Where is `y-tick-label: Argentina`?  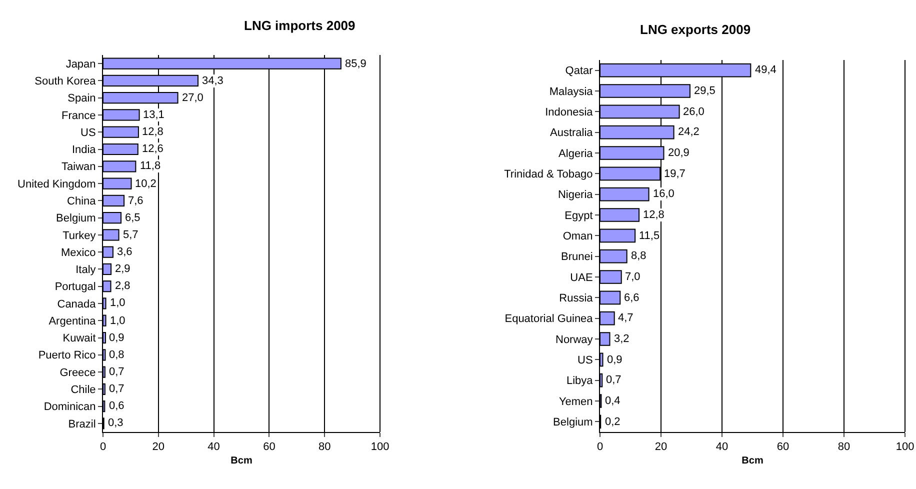
y-tick-label: Argentina is located at coordinates (72, 321).